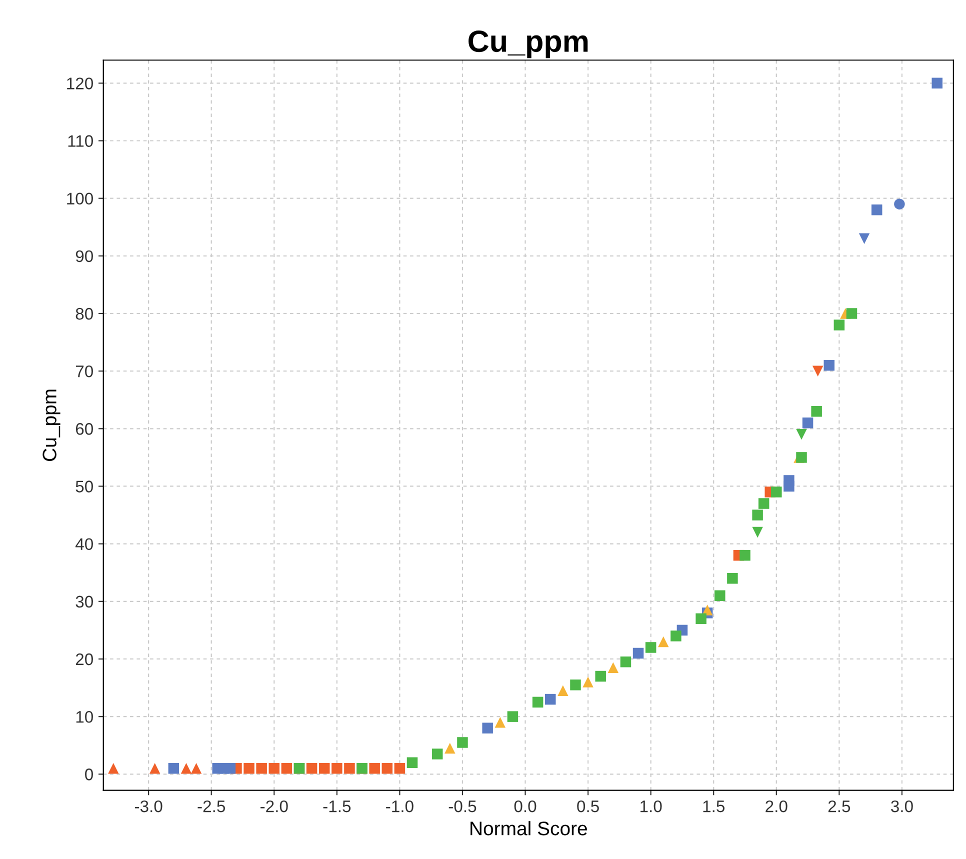 This screenshot has height=859, width=966. Describe the element at coordinates (525, 806) in the screenshot. I see `x-tick-label: 0.0` at that location.